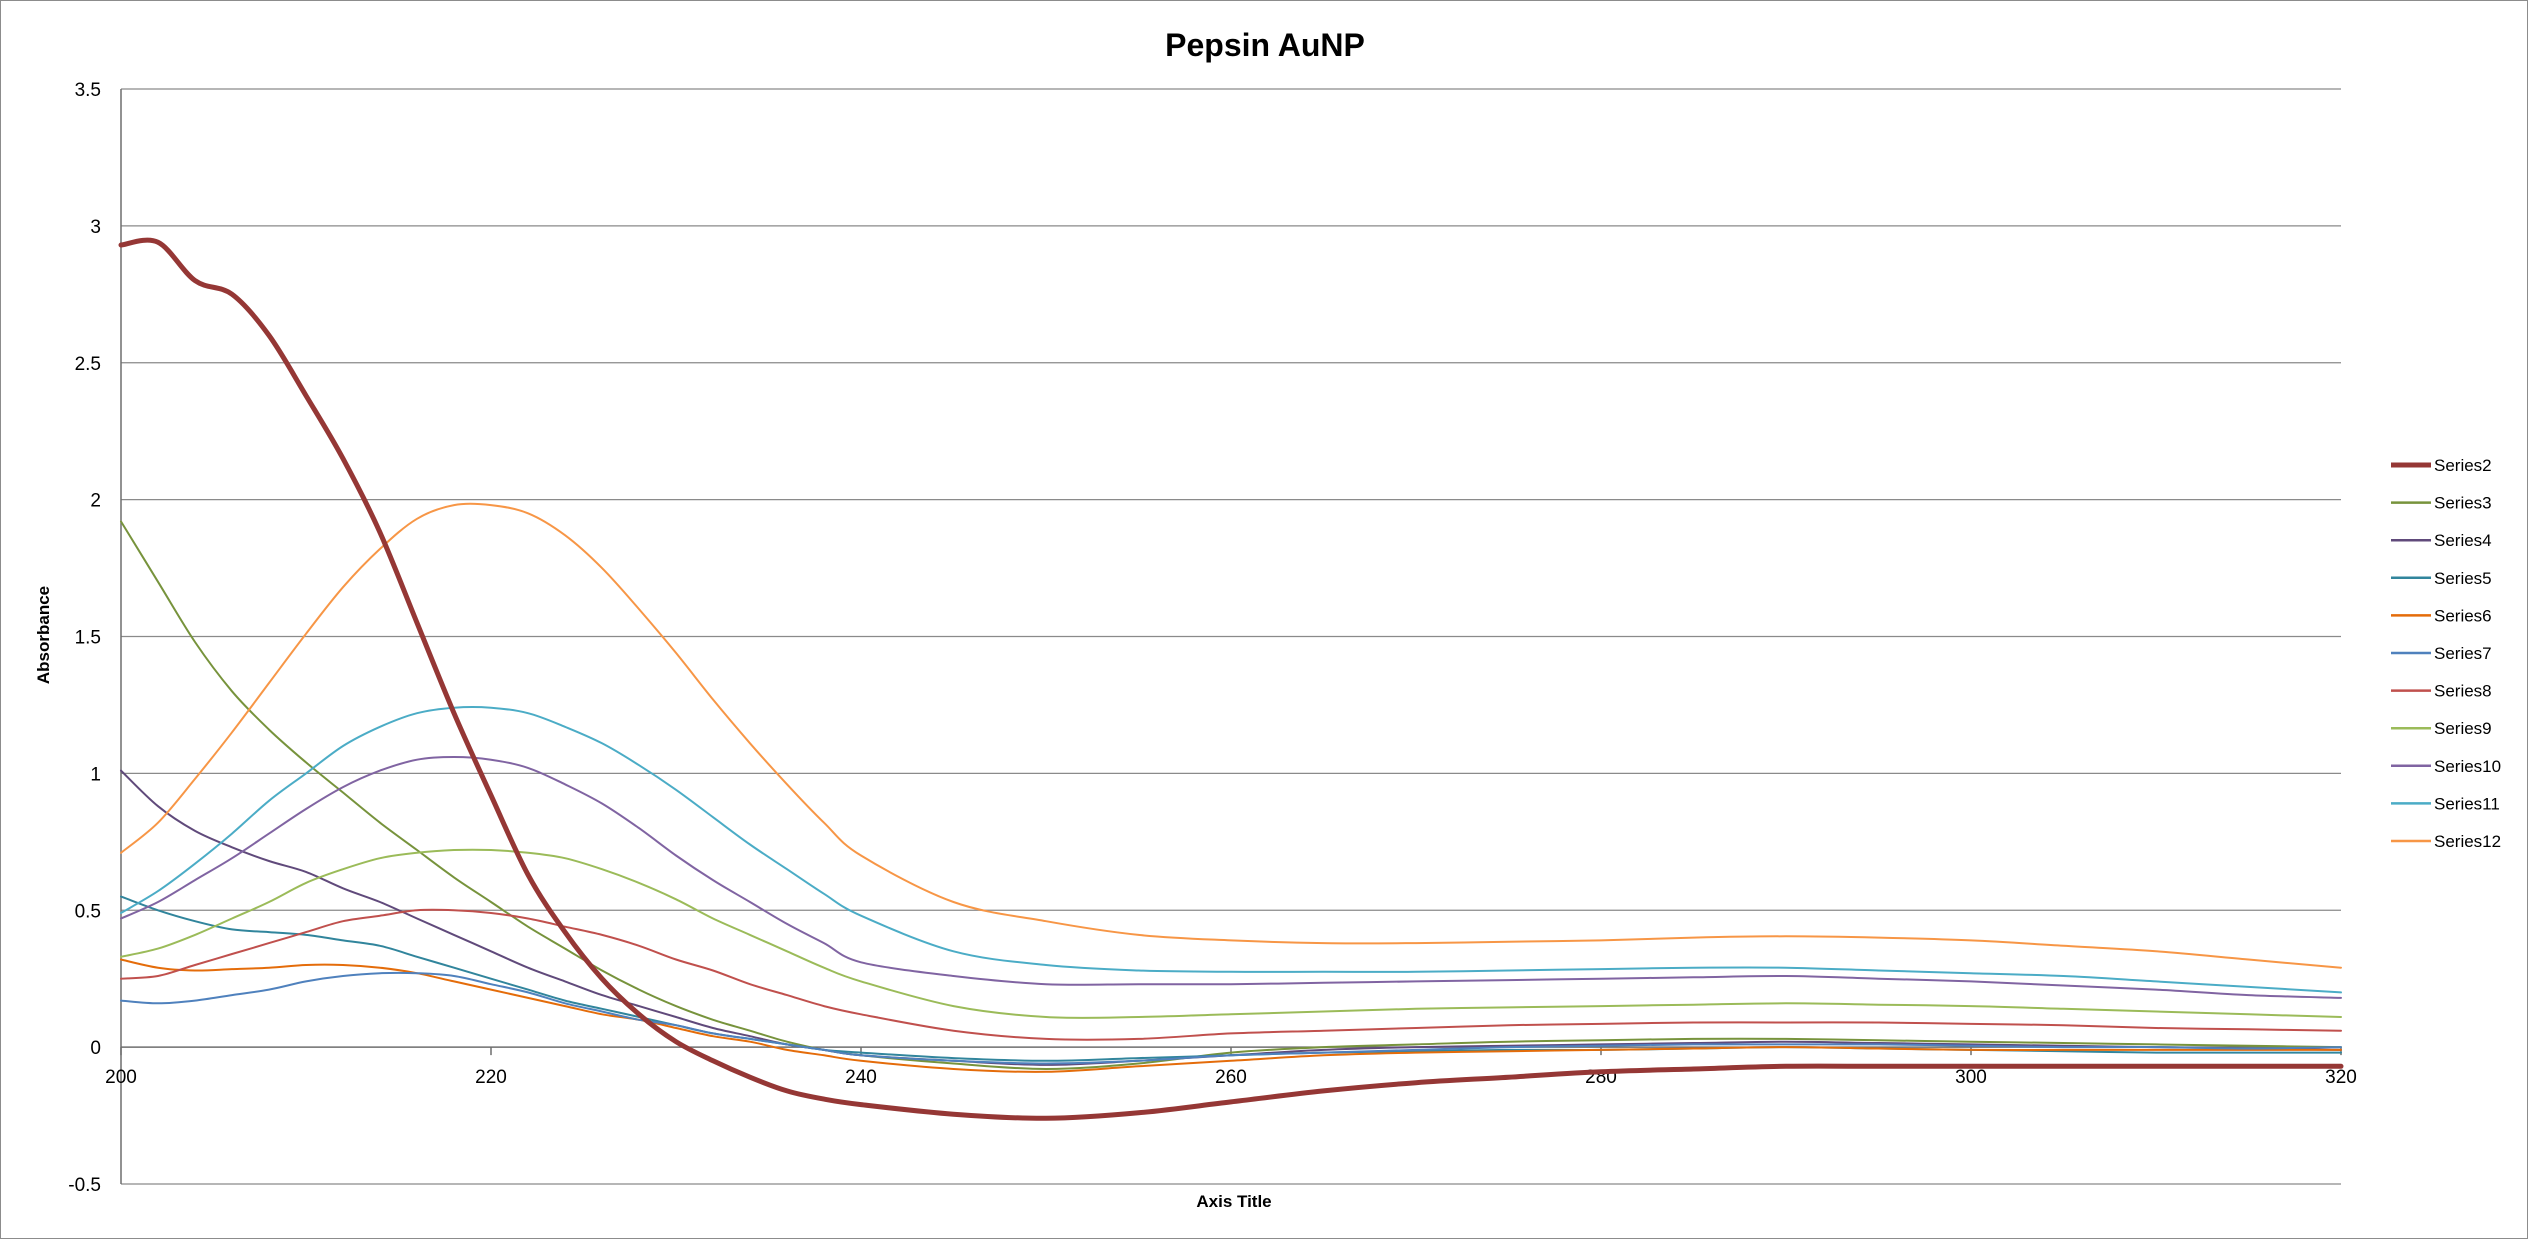  I want to click on legend-item-series6: Series6, so click(2441, 615).